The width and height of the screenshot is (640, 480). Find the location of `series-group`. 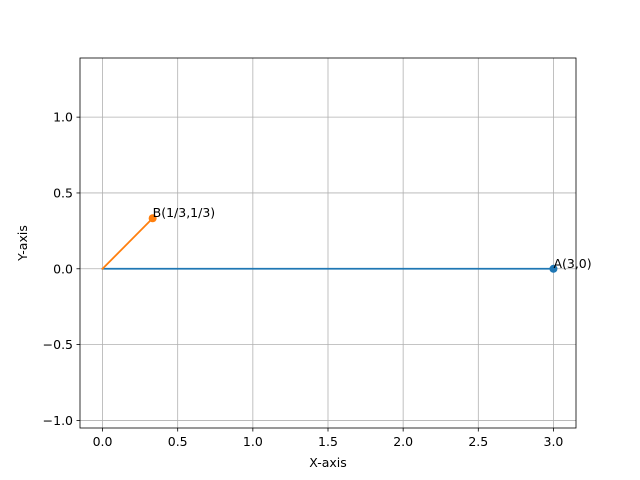

series-group is located at coordinates (329, 243).